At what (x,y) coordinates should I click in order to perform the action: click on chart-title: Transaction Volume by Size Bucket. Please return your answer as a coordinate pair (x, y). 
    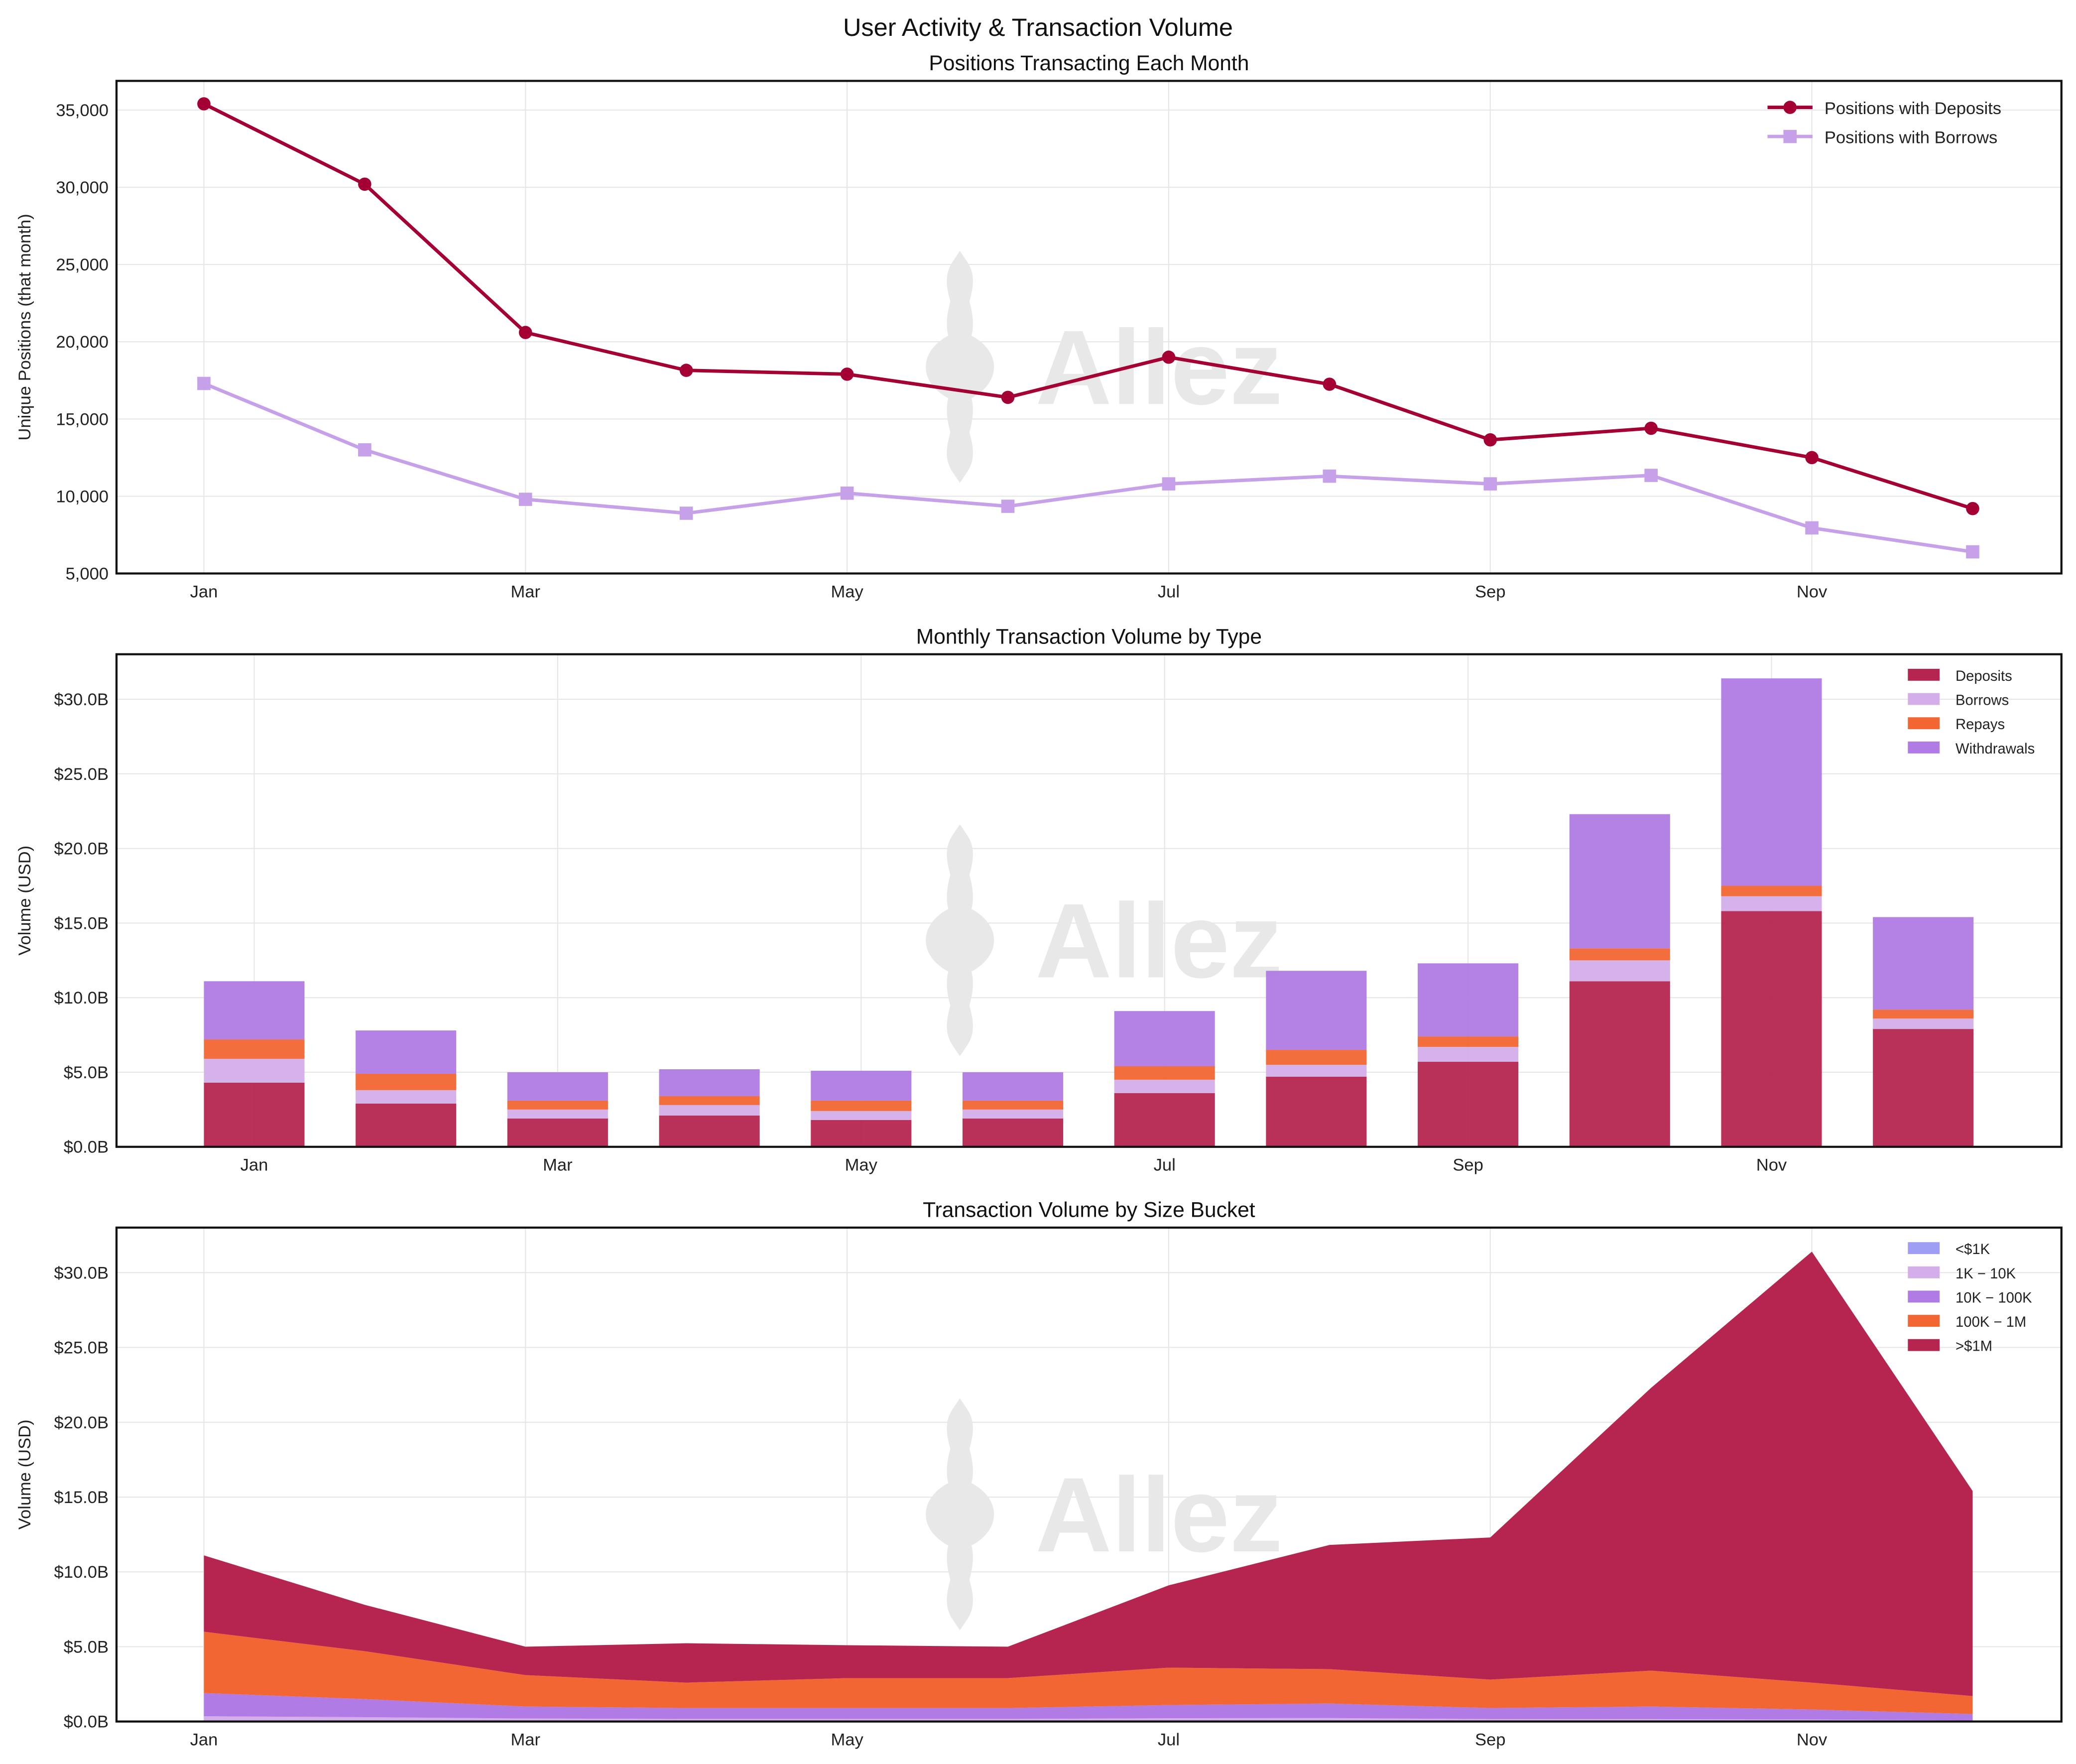
    Looking at the image, I should click on (1089, 1210).